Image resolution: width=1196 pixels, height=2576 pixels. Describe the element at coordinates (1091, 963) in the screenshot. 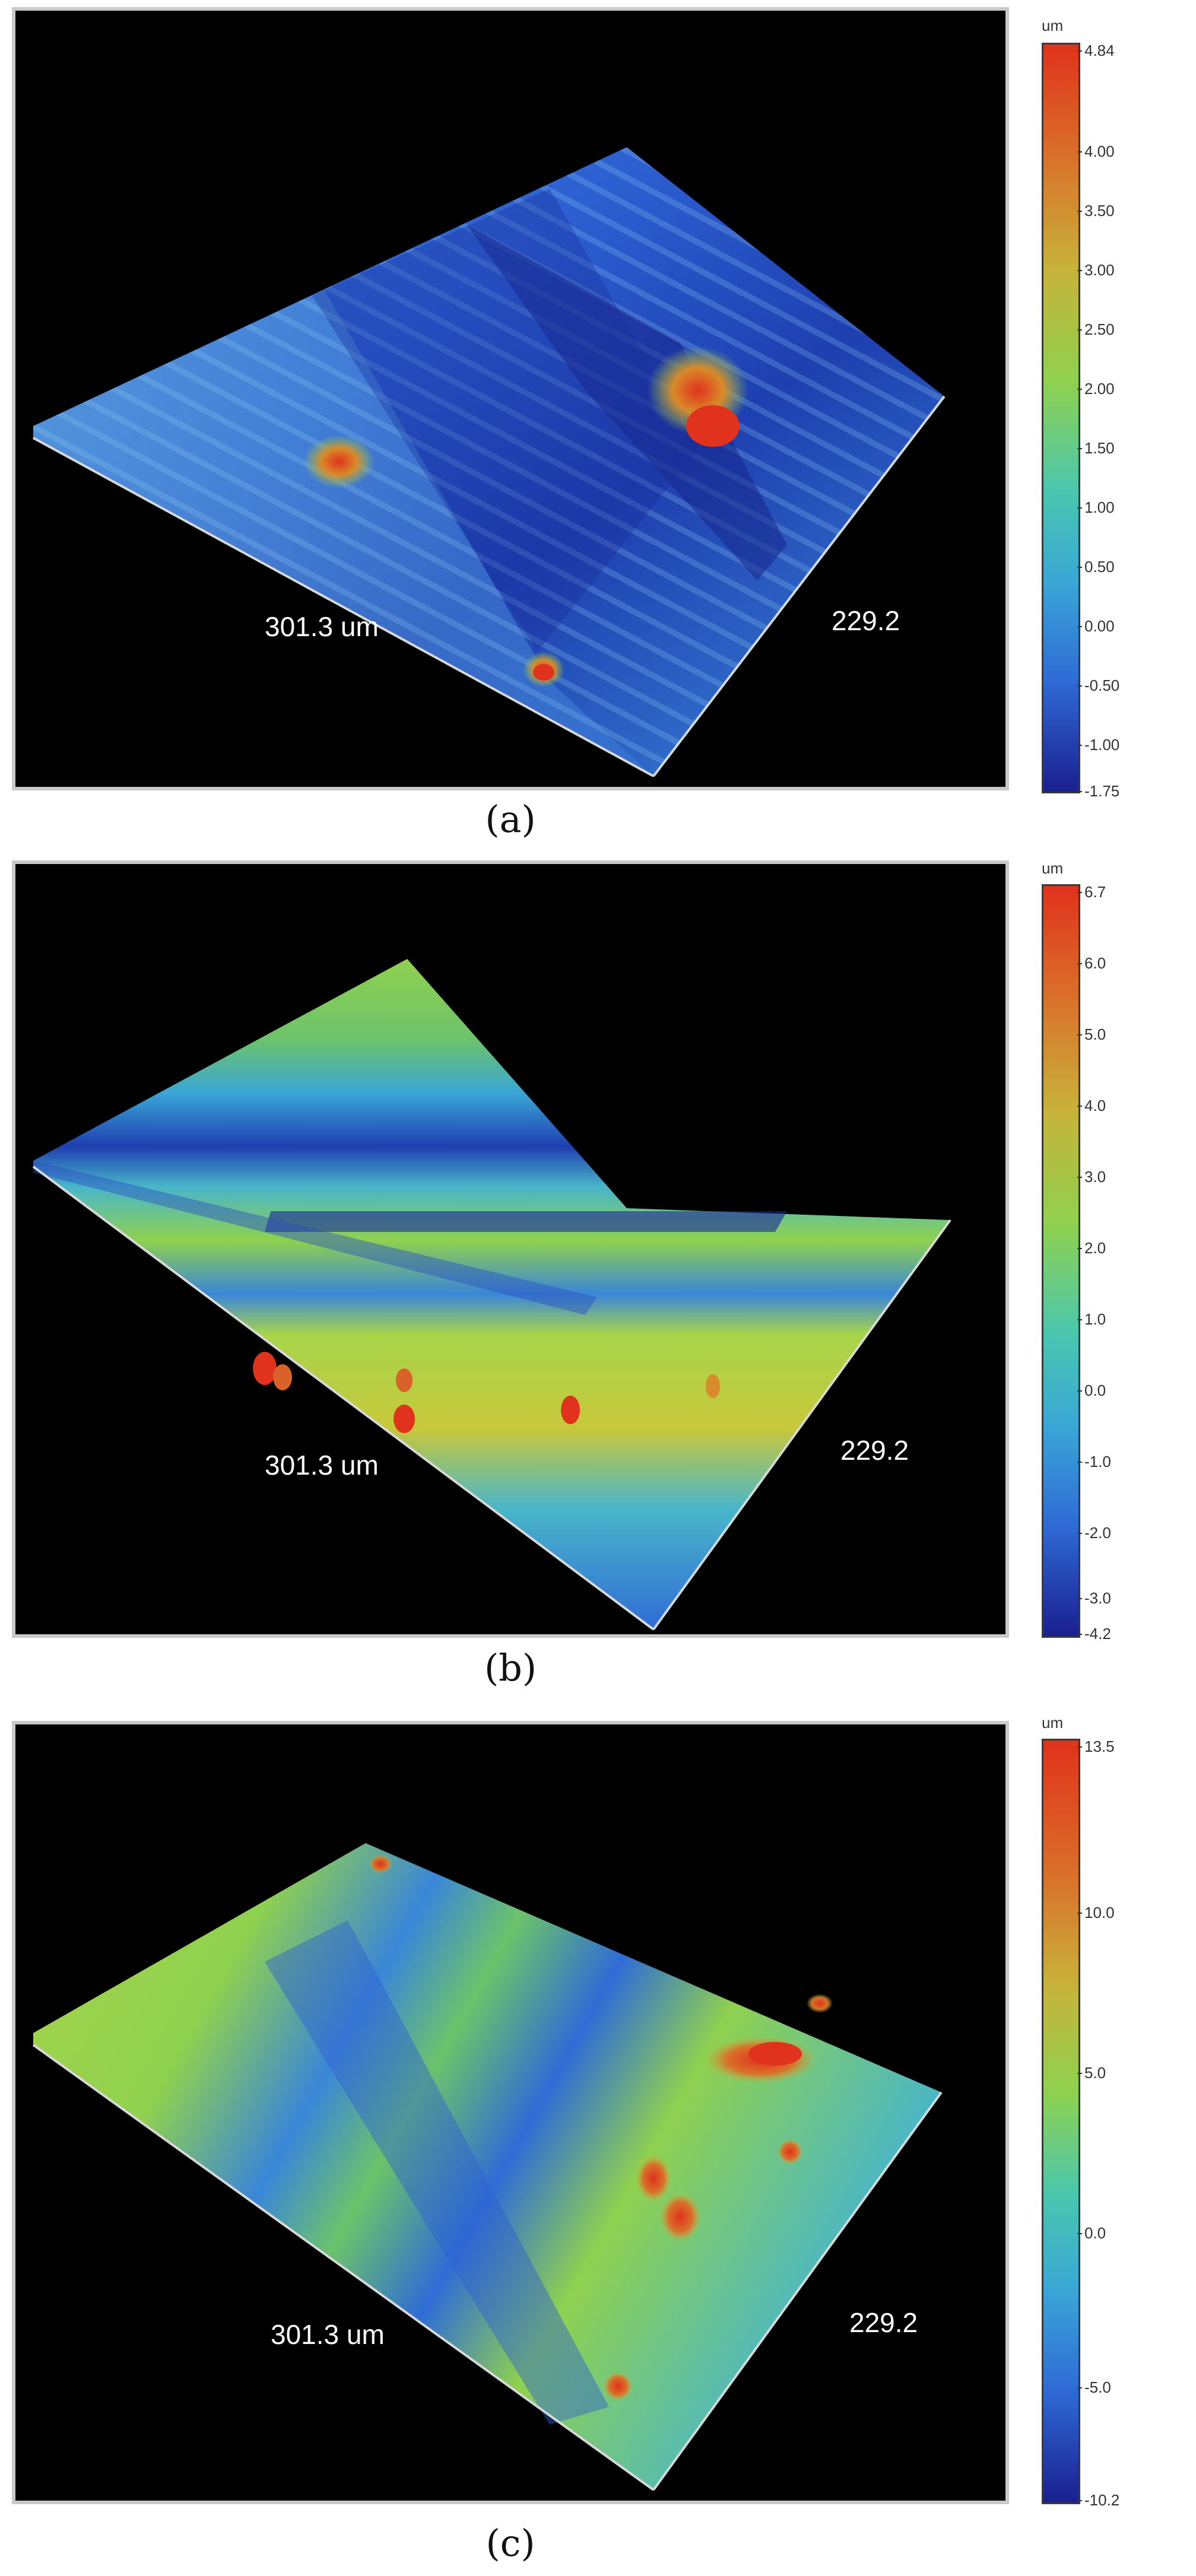

I see `tick-b-1: 6.0` at that location.